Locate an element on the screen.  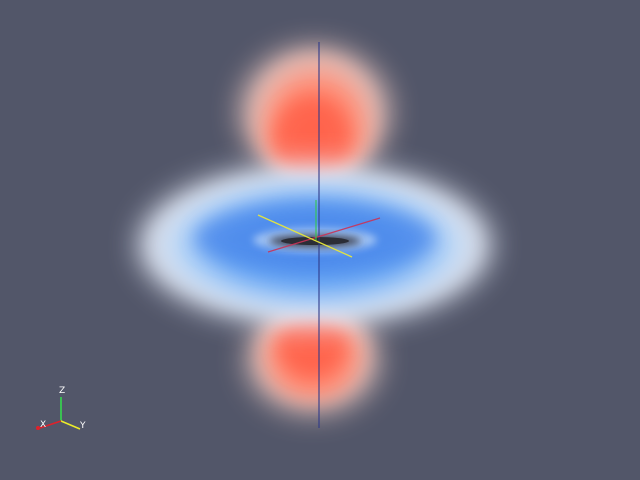
center-x-axis is located at coordinates (324, 235).